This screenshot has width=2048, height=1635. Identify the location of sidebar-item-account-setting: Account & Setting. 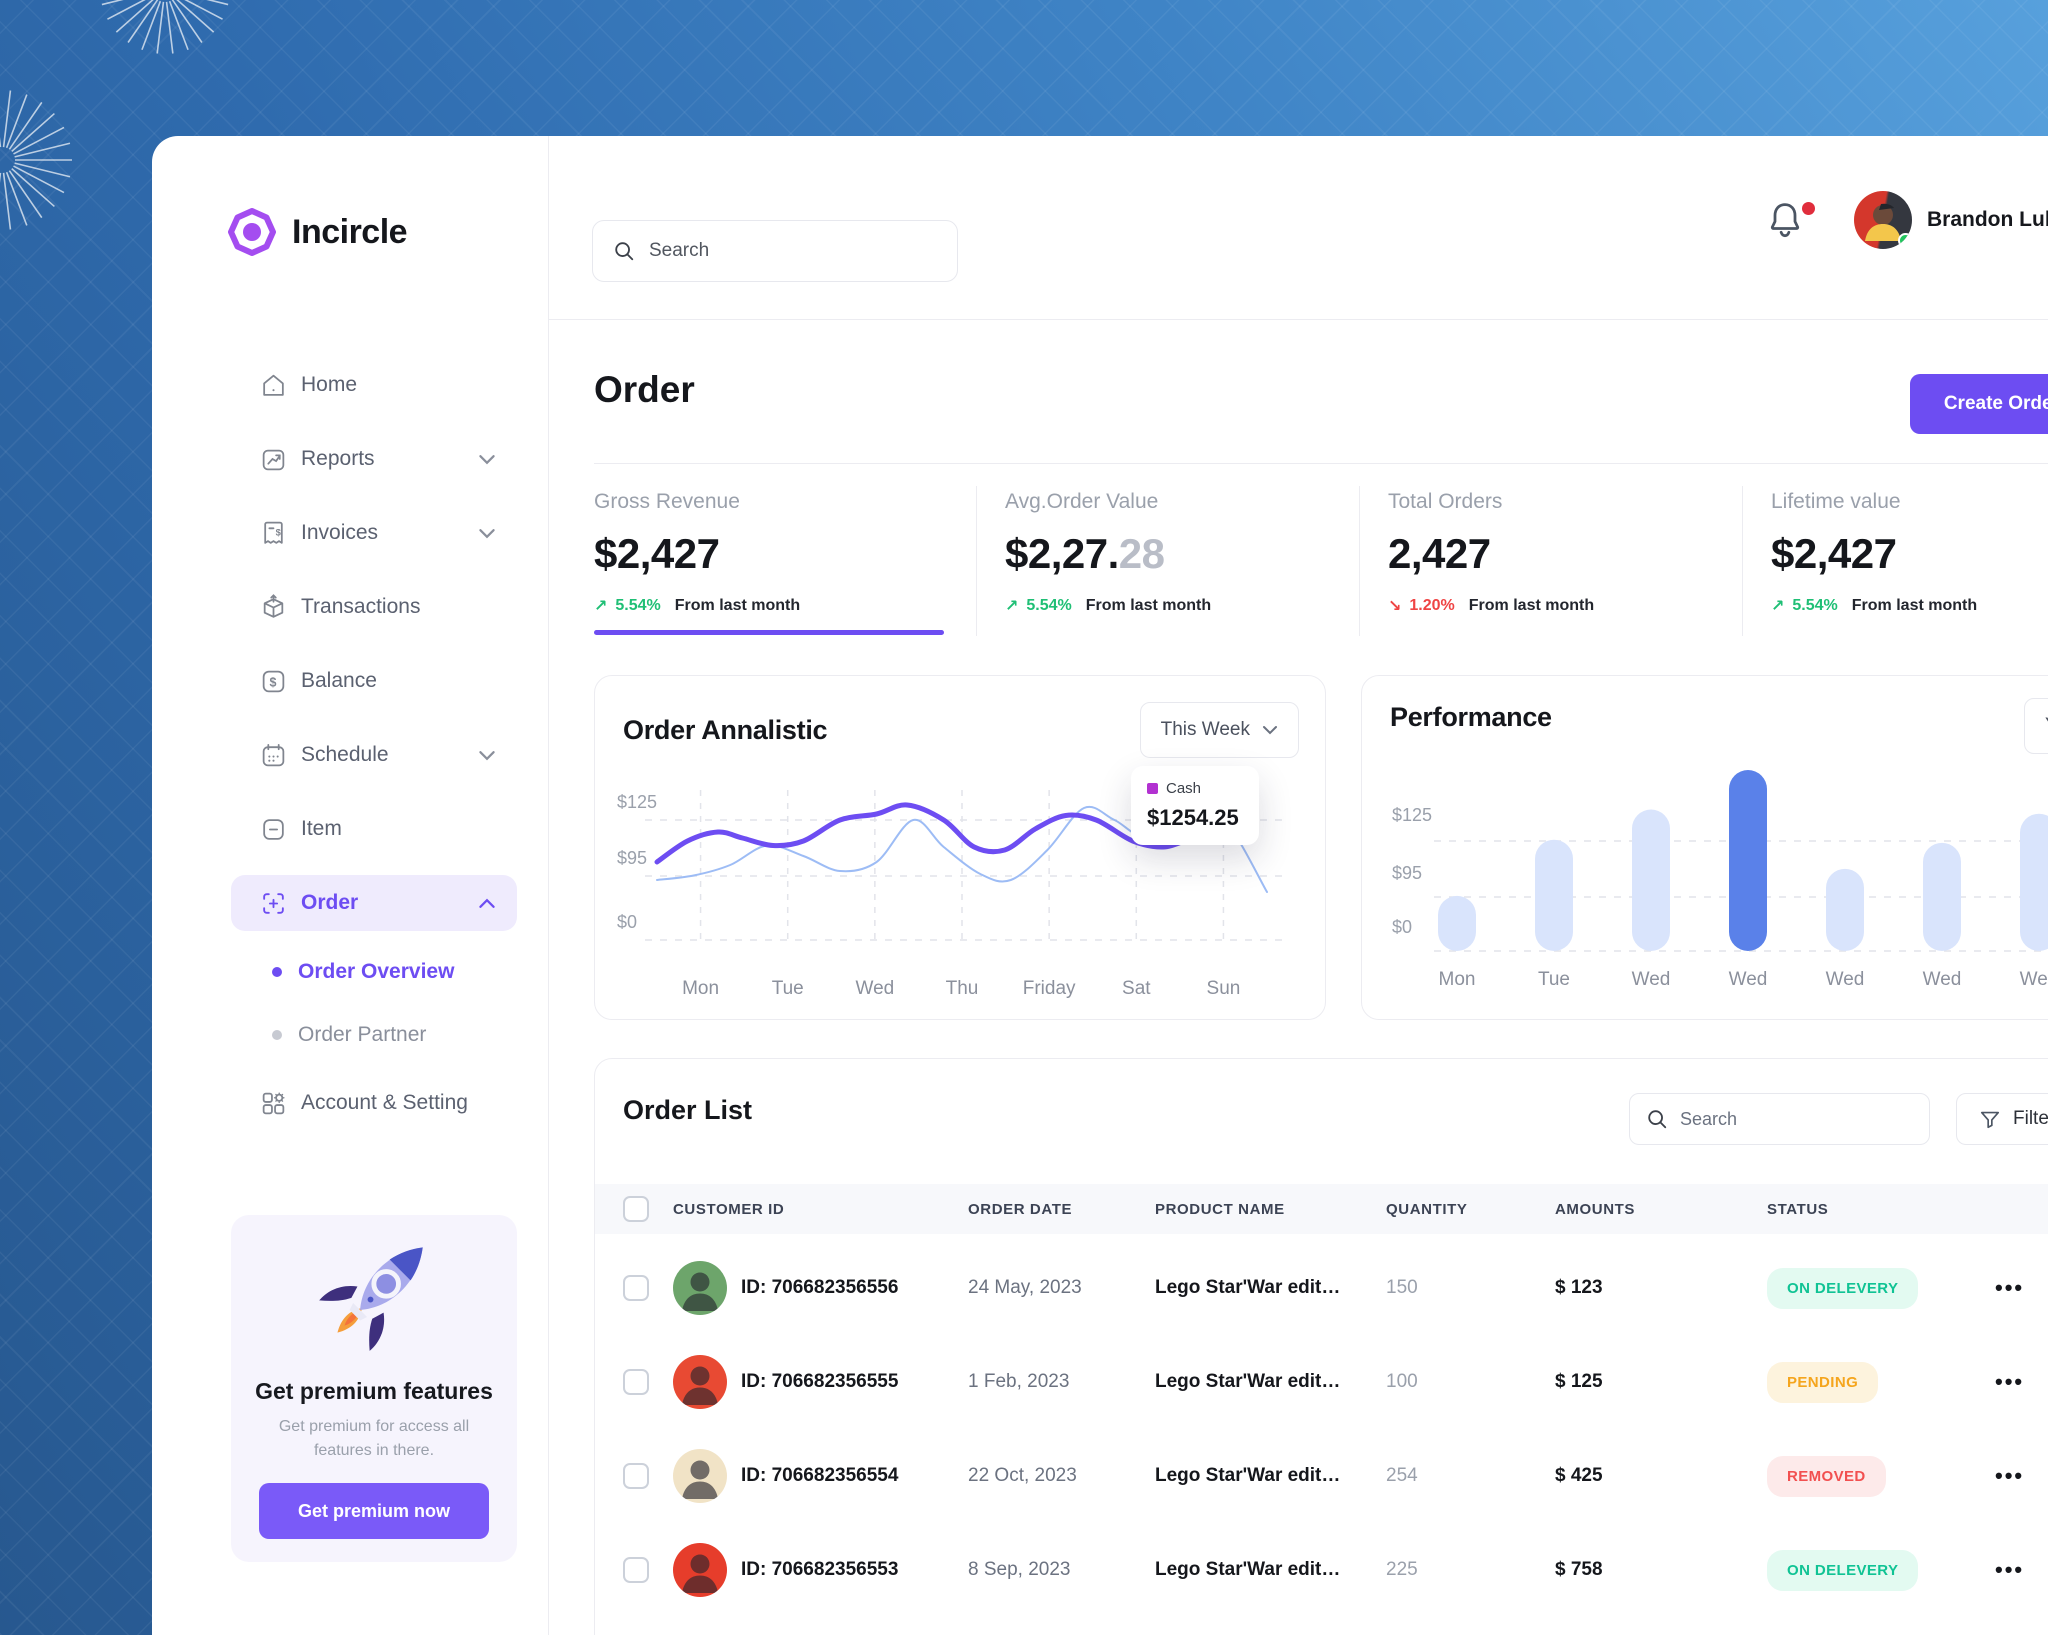
(350, 1103).